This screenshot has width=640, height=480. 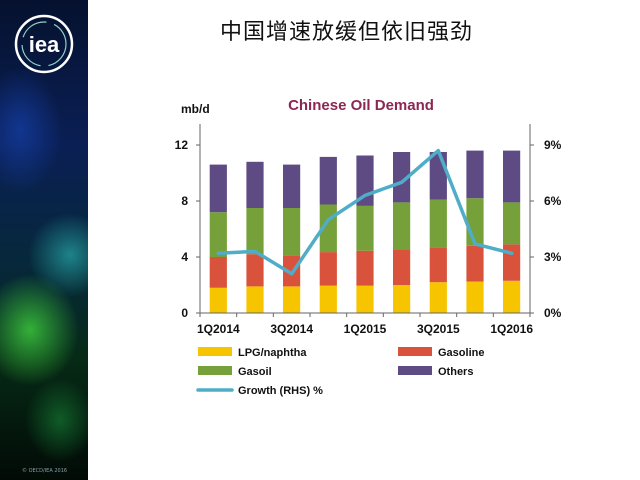 I want to click on bar-others-4Q2014, so click(x=328, y=180).